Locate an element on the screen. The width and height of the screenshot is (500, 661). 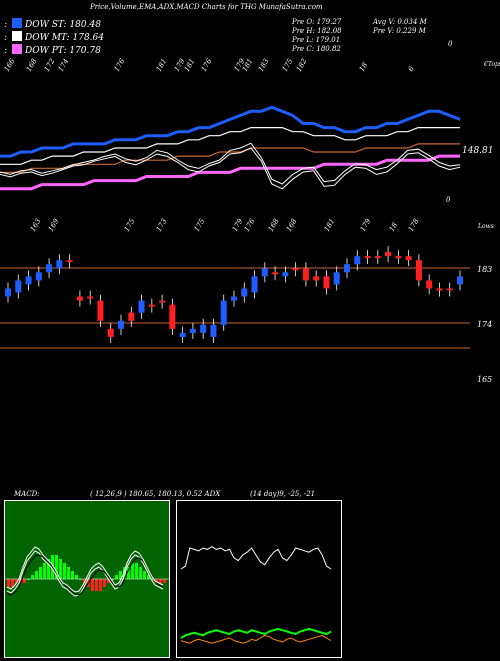
info-prev-close: Pre C: 180.82 is located at coordinates (316, 49).